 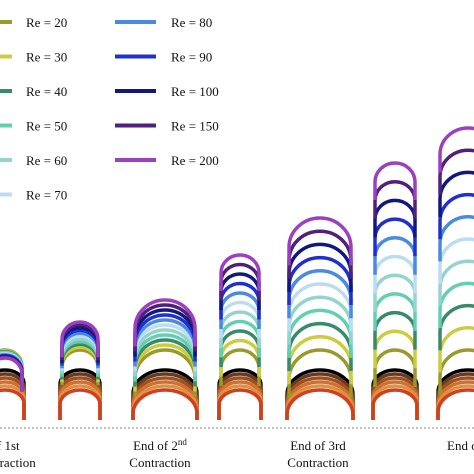 What do you see at coordinates (46, 57) in the screenshot?
I see `legend-label: Re = 30` at bounding box center [46, 57].